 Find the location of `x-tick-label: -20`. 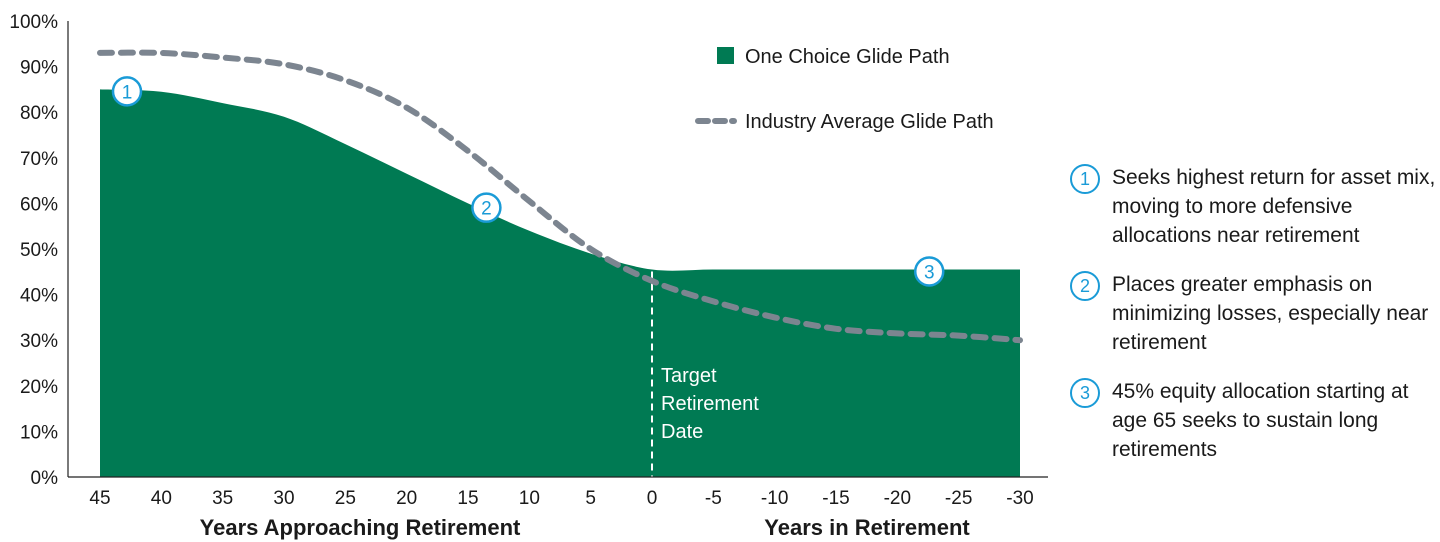

x-tick-label: -20 is located at coordinates (897, 498).